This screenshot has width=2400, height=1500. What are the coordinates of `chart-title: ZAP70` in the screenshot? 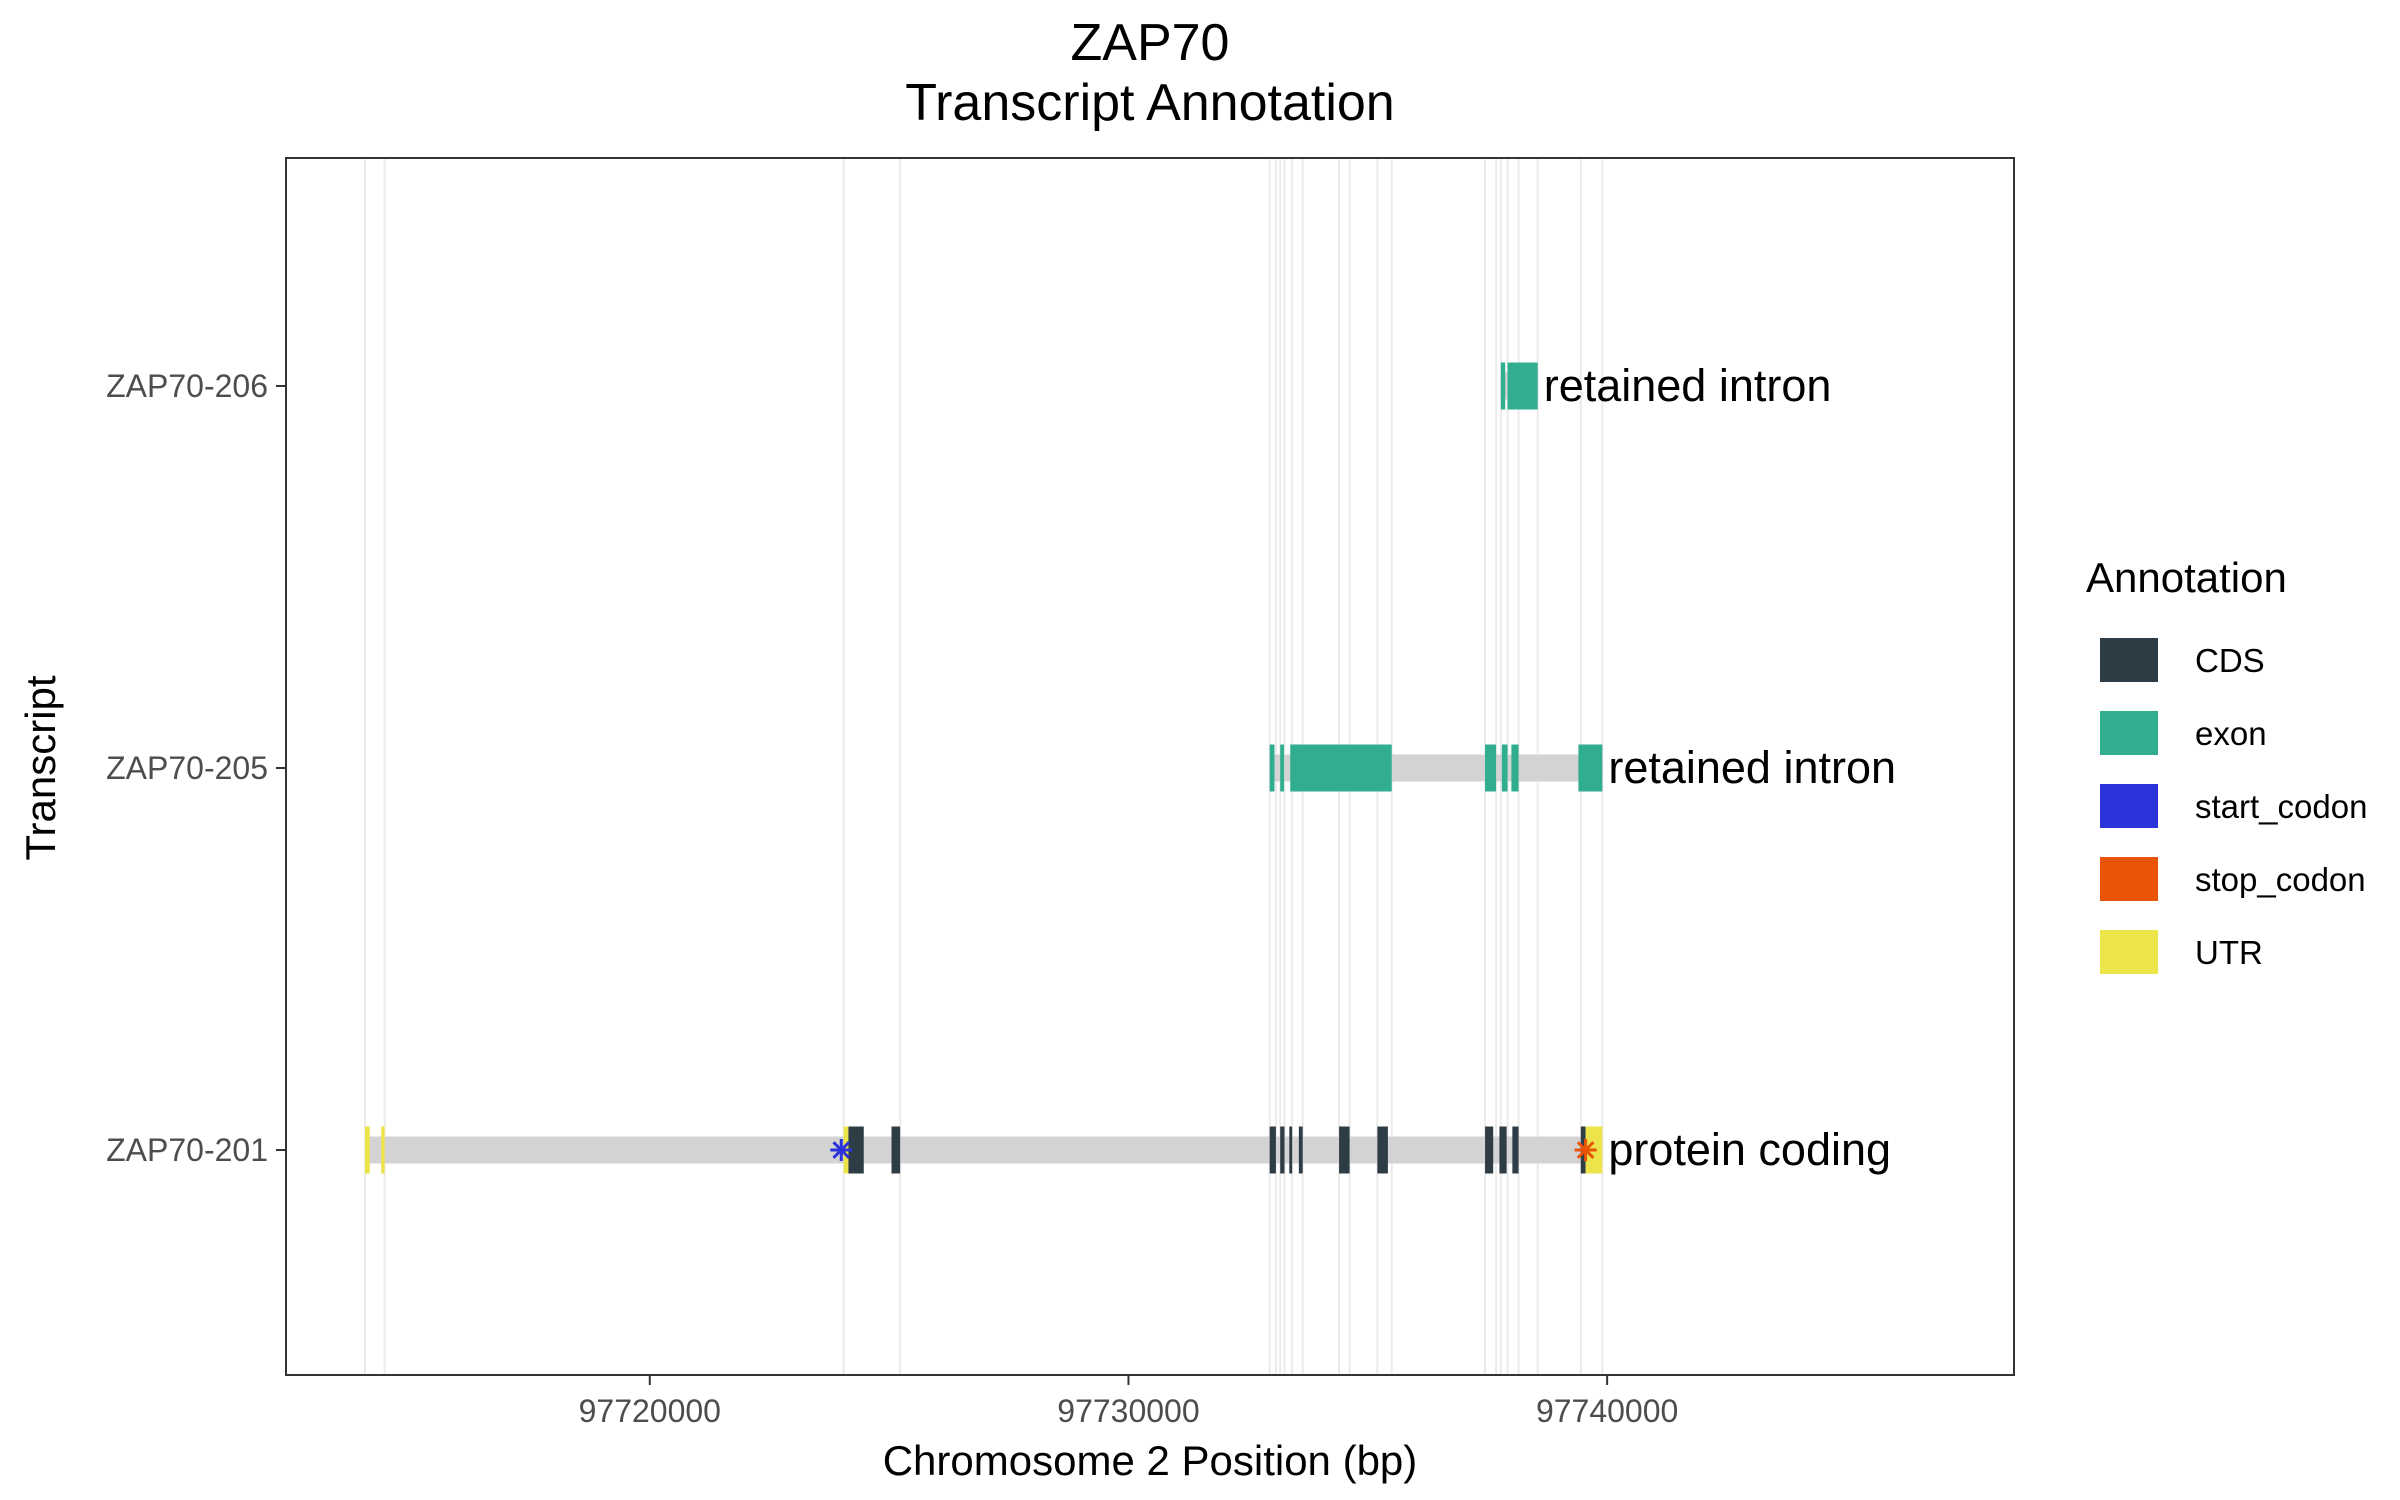 It's located at (1150, 43).